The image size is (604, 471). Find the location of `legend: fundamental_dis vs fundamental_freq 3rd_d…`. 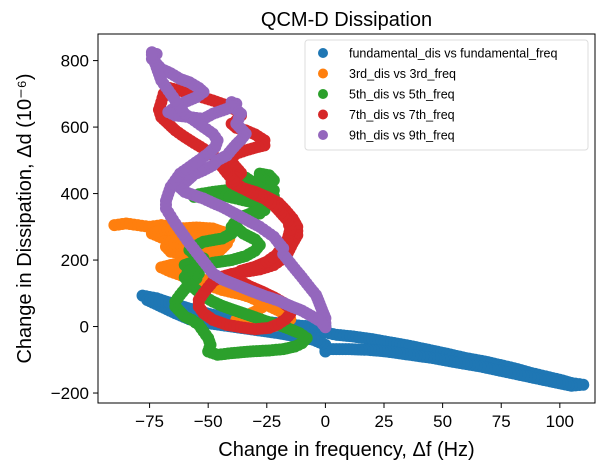

legend: fundamental_dis vs fundamental_freq 3rd_d… is located at coordinates (446, 95).